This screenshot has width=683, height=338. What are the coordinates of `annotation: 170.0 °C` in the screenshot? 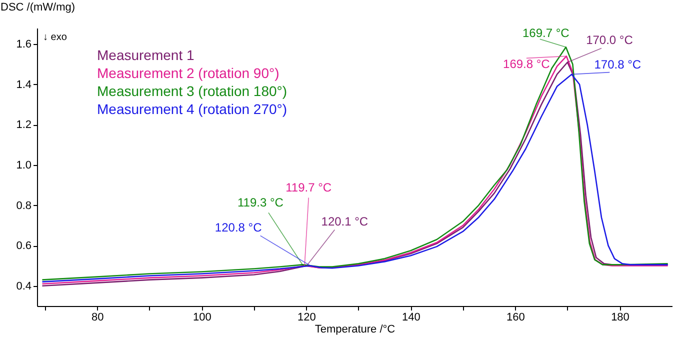 It's located at (610, 40).